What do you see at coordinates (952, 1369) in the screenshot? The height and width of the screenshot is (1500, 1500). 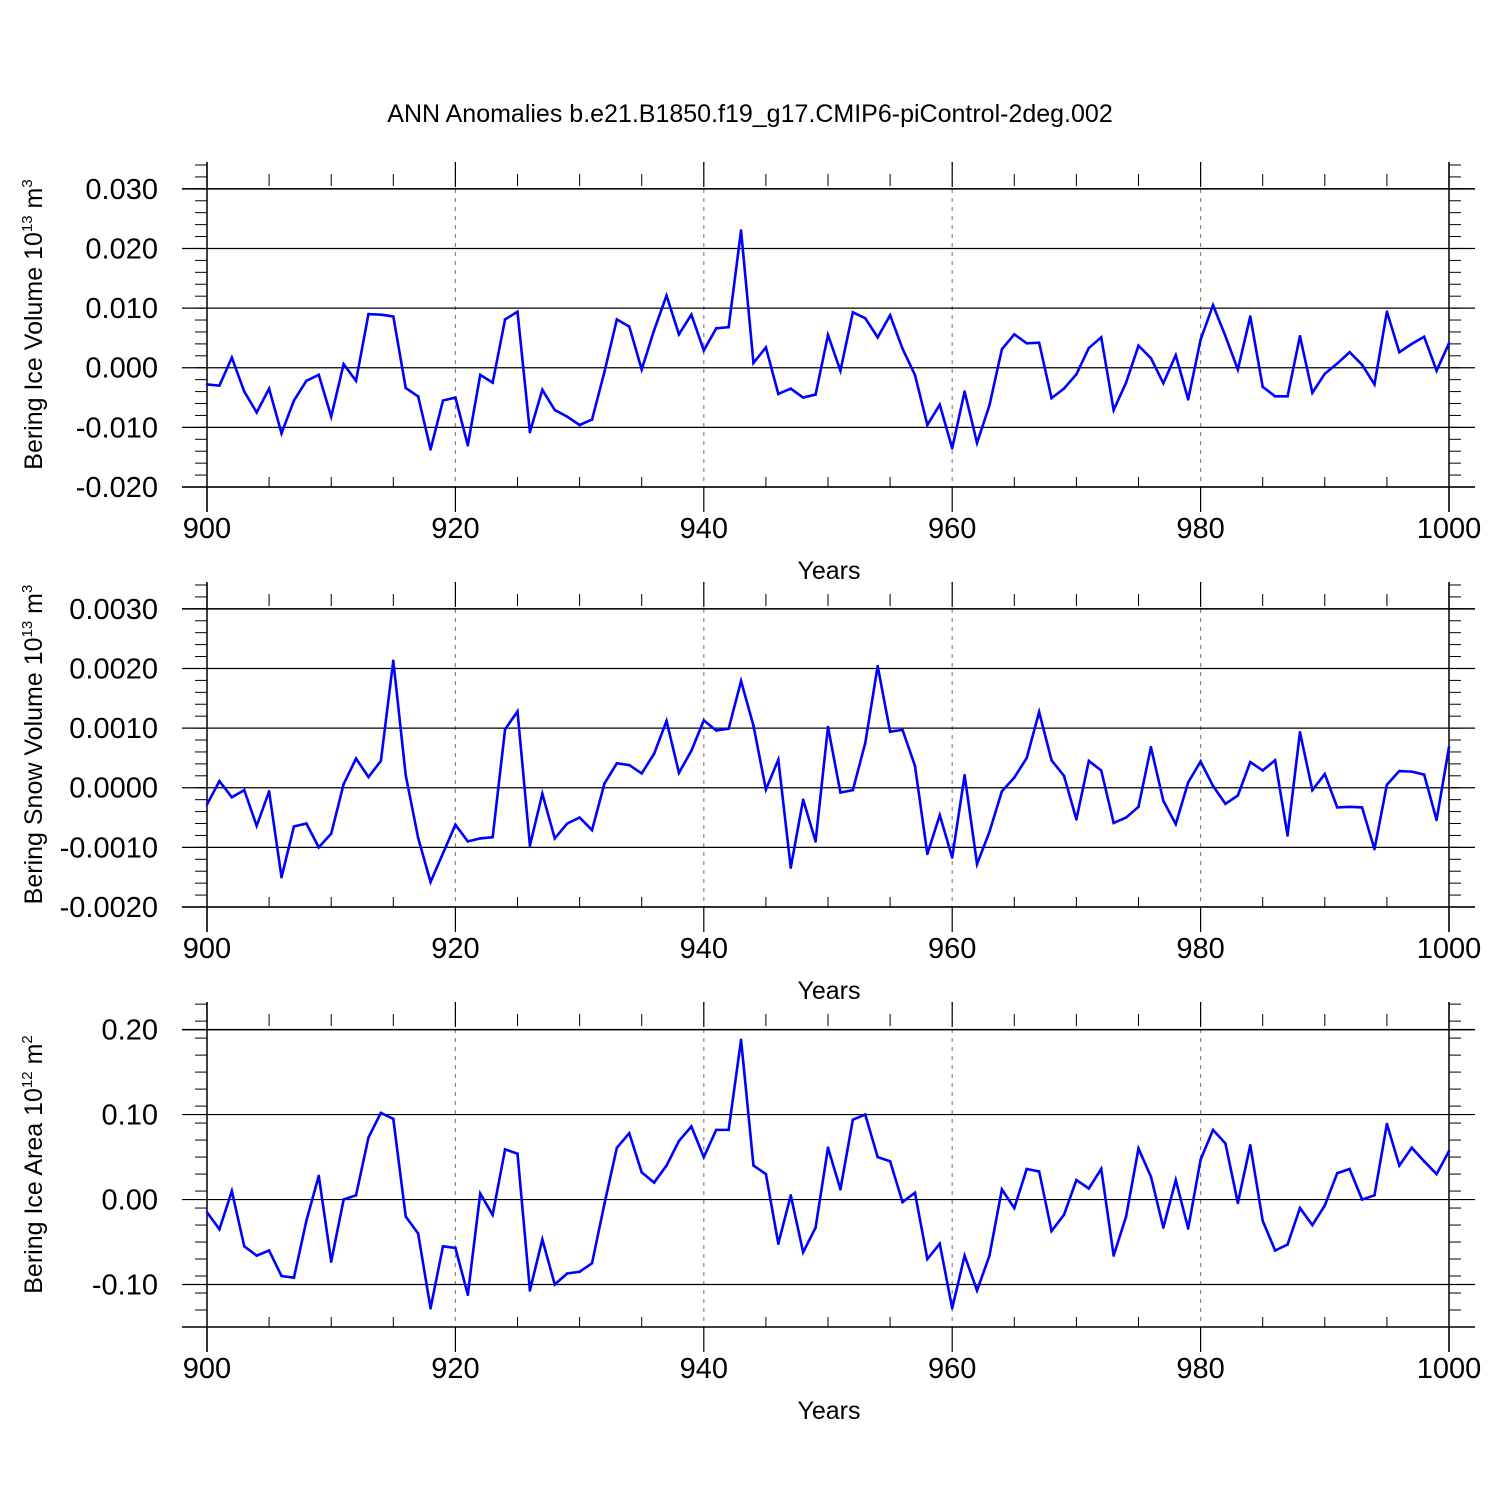 I see `x-tick-label: 960` at bounding box center [952, 1369].